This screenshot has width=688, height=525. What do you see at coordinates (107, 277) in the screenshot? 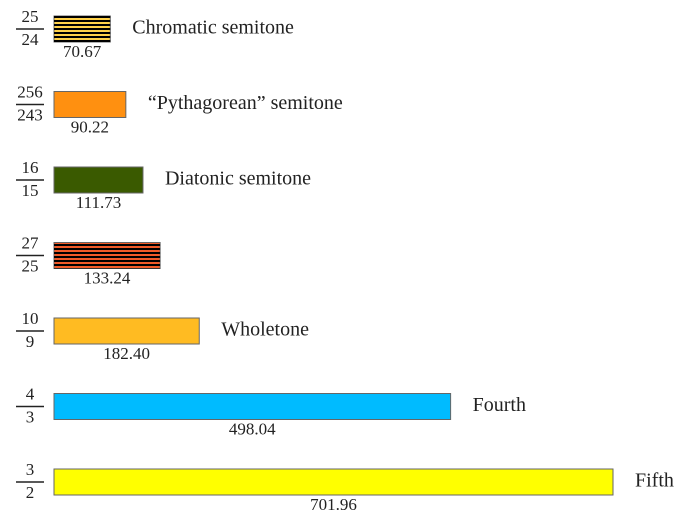
I see `value-label: 133.24` at bounding box center [107, 277].